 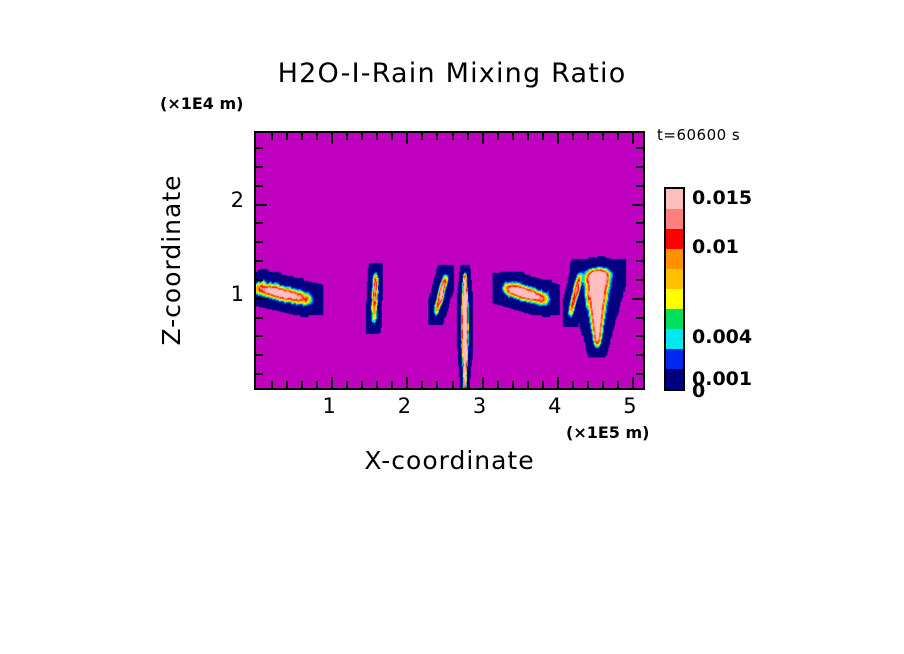 What do you see at coordinates (555, 406) in the screenshot?
I see `x-tick-label-3: 4` at bounding box center [555, 406].